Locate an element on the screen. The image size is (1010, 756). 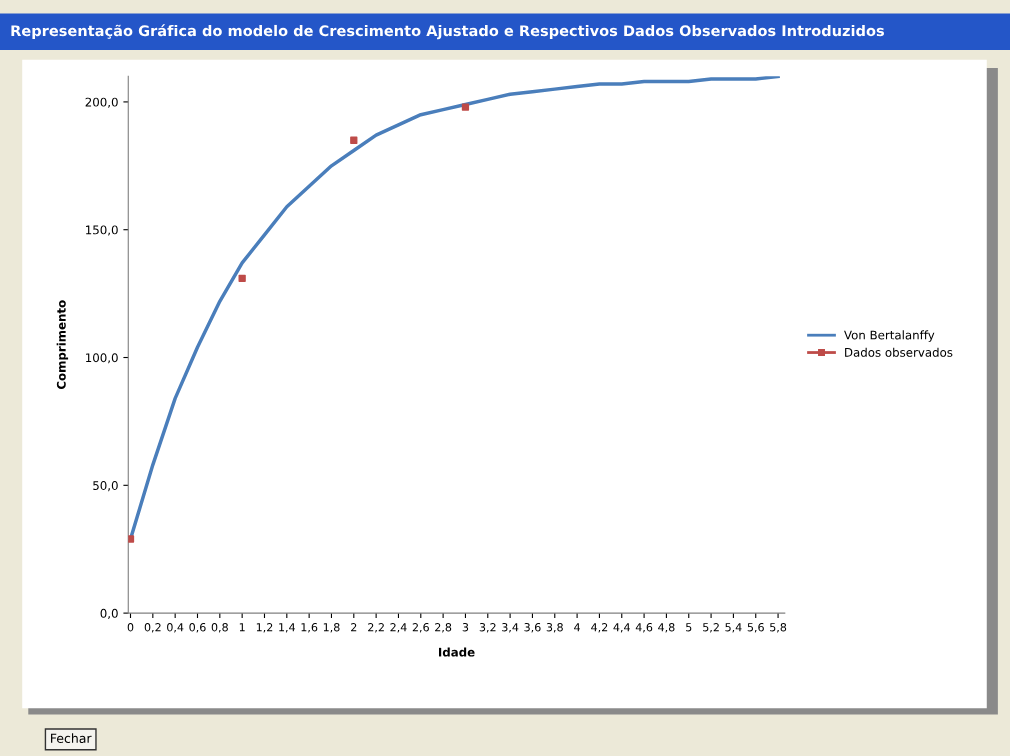
y-tick-label: 150,0 is located at coordinates (102, 230).